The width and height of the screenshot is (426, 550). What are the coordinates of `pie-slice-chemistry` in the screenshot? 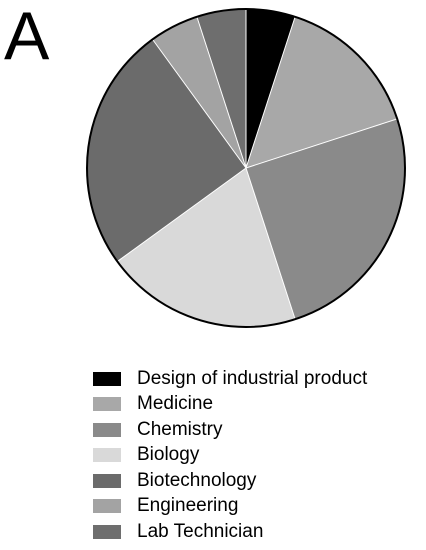 It's located at (326, 219).